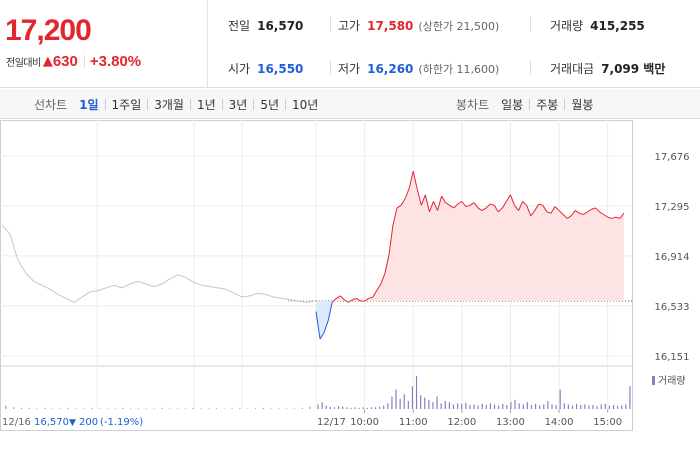  What do you see at coordinates (48, 30) in the screenshot?
I see `current-price: 17,200` at bounding box center [48, 30].